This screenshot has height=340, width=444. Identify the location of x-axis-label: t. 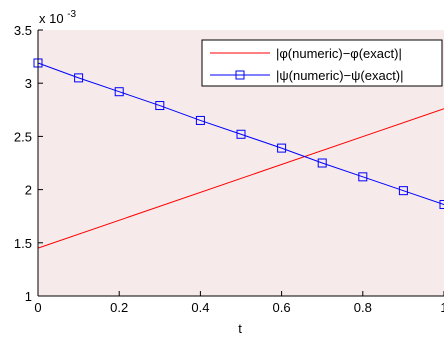
(240, 328).